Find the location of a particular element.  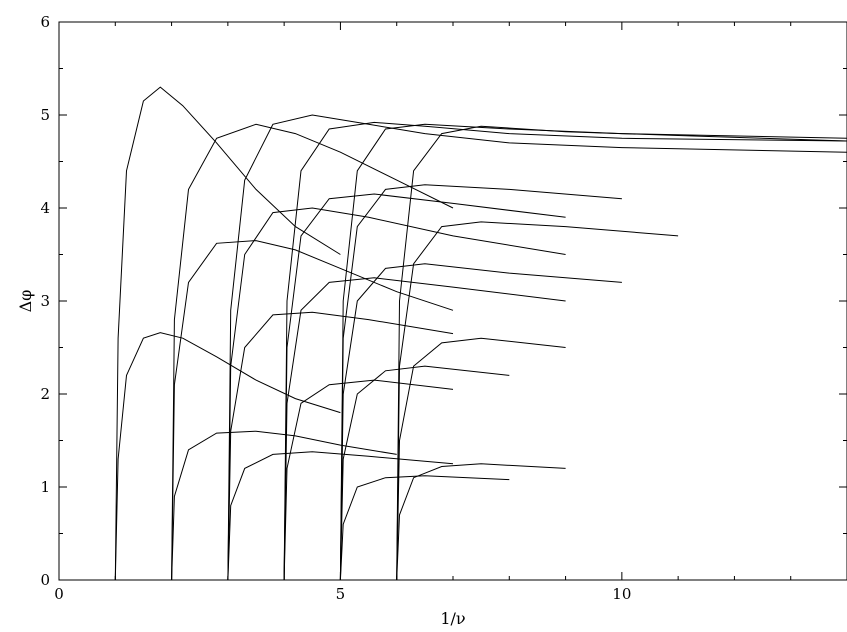

x-axis-label: 1/ν is located at coordinates (452, 618).